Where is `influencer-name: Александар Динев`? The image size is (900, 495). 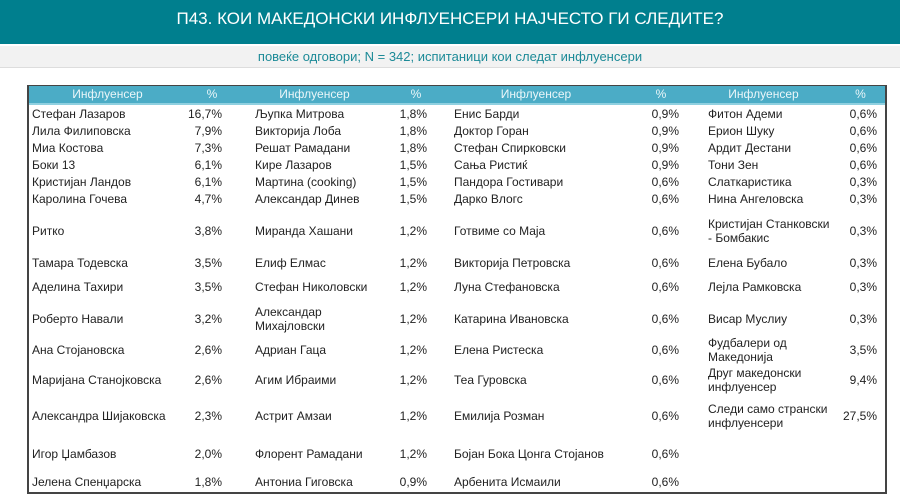
influencer-name: Александар Динев is located at coordinates (307, 199).